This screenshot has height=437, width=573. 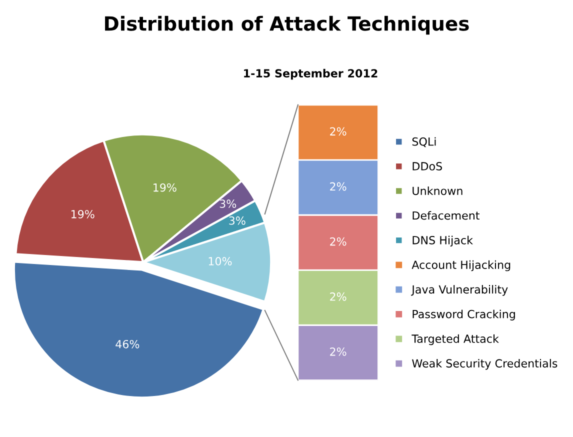 What do you see at coordinates (437, 191) in the screenshot?
I see `legend-label: Unknown` at bounding box center [437, 191].